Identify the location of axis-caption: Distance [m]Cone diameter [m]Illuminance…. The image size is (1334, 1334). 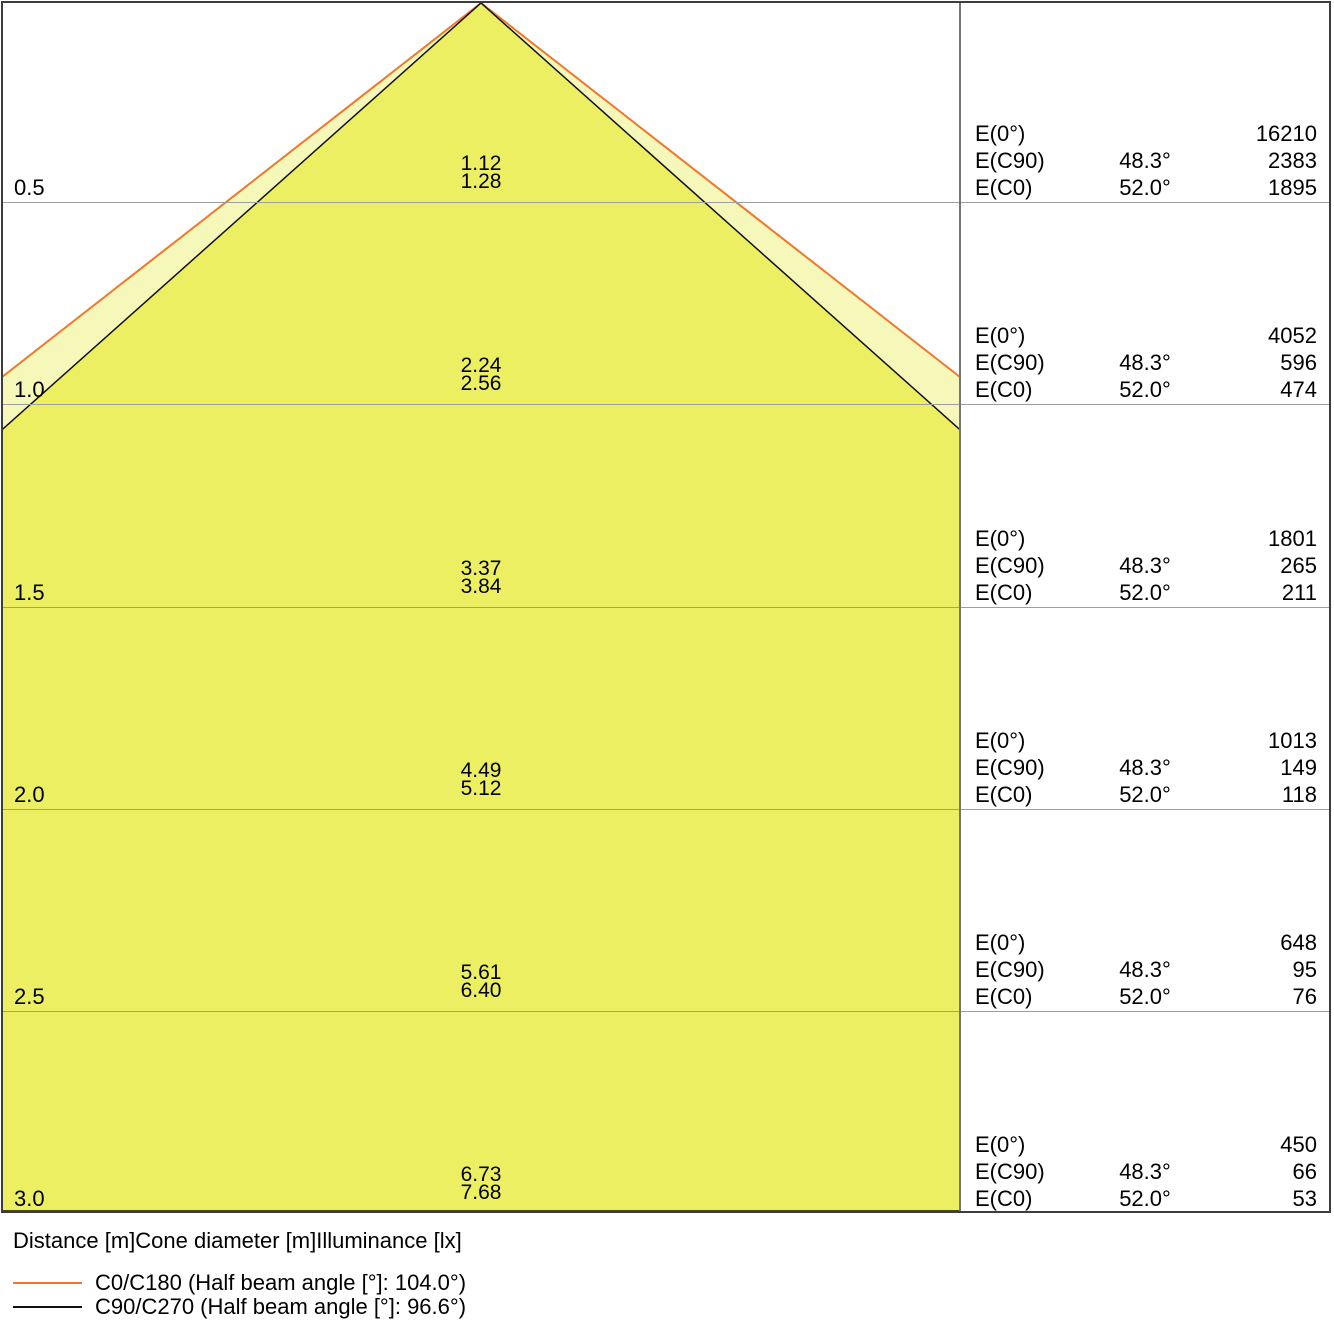
(237, 1240).